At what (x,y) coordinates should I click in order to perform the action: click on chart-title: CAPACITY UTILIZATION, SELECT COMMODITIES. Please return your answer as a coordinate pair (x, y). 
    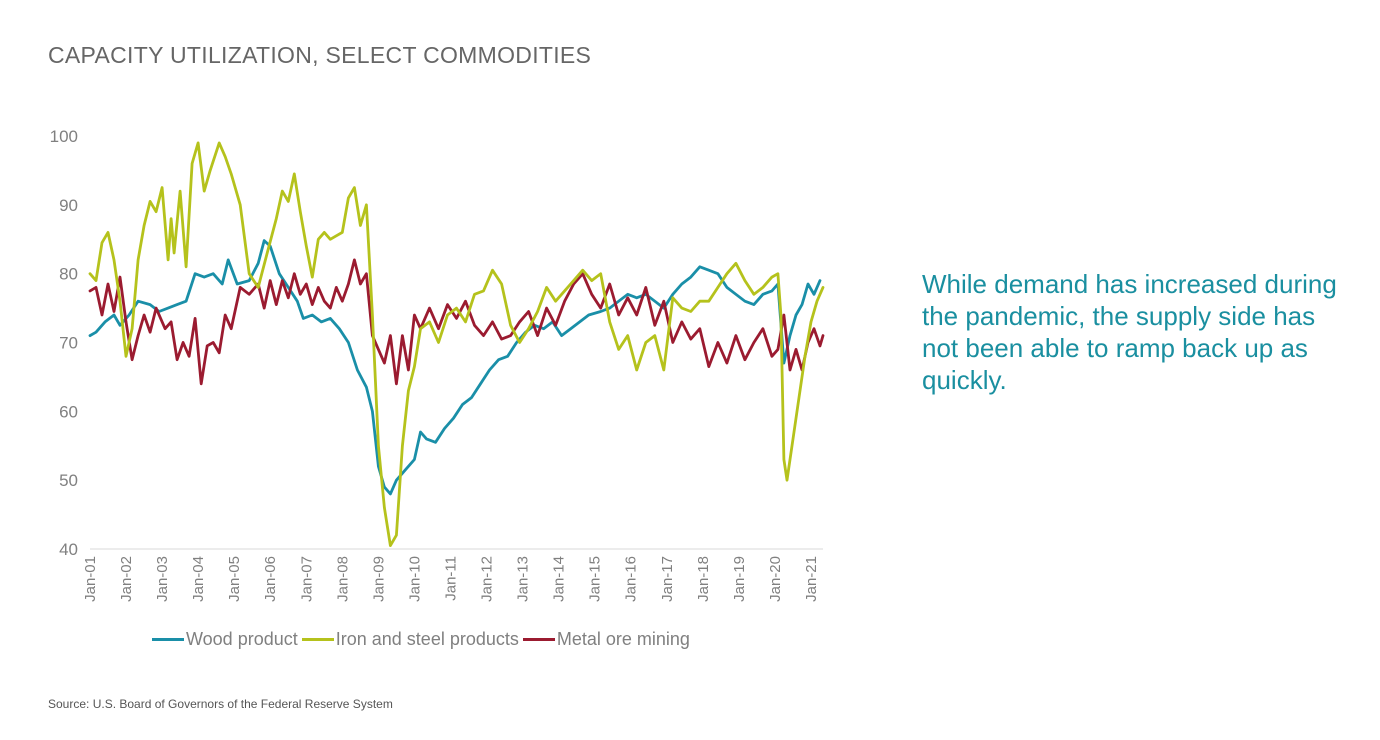
    Looking at the image, I should click on (320, 55).